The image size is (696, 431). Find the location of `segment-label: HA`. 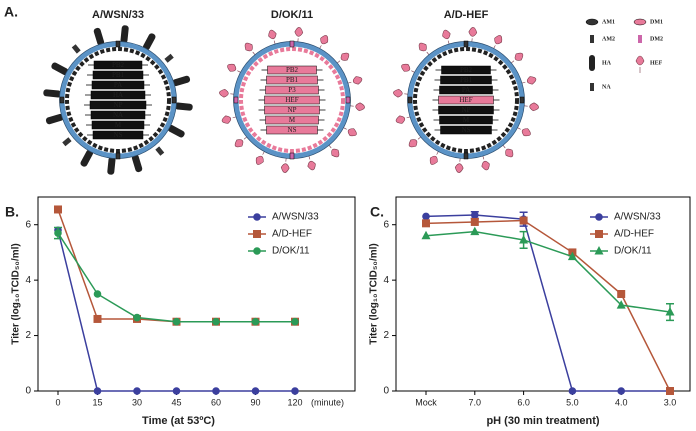

segment-label: HA is located at coordinates (118, 95).